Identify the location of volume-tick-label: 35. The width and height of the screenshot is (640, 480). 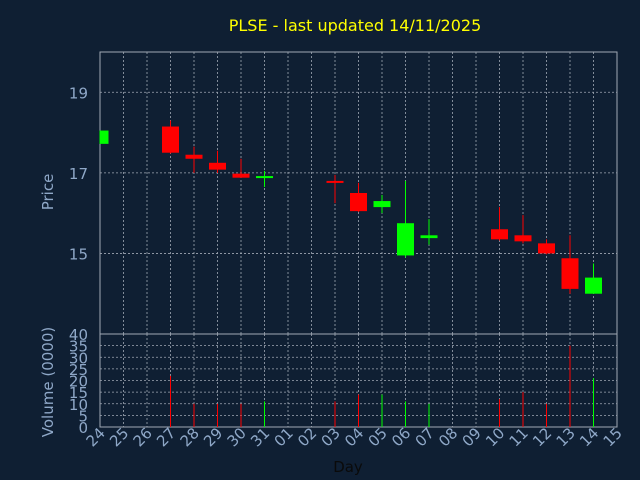
(78, 347).